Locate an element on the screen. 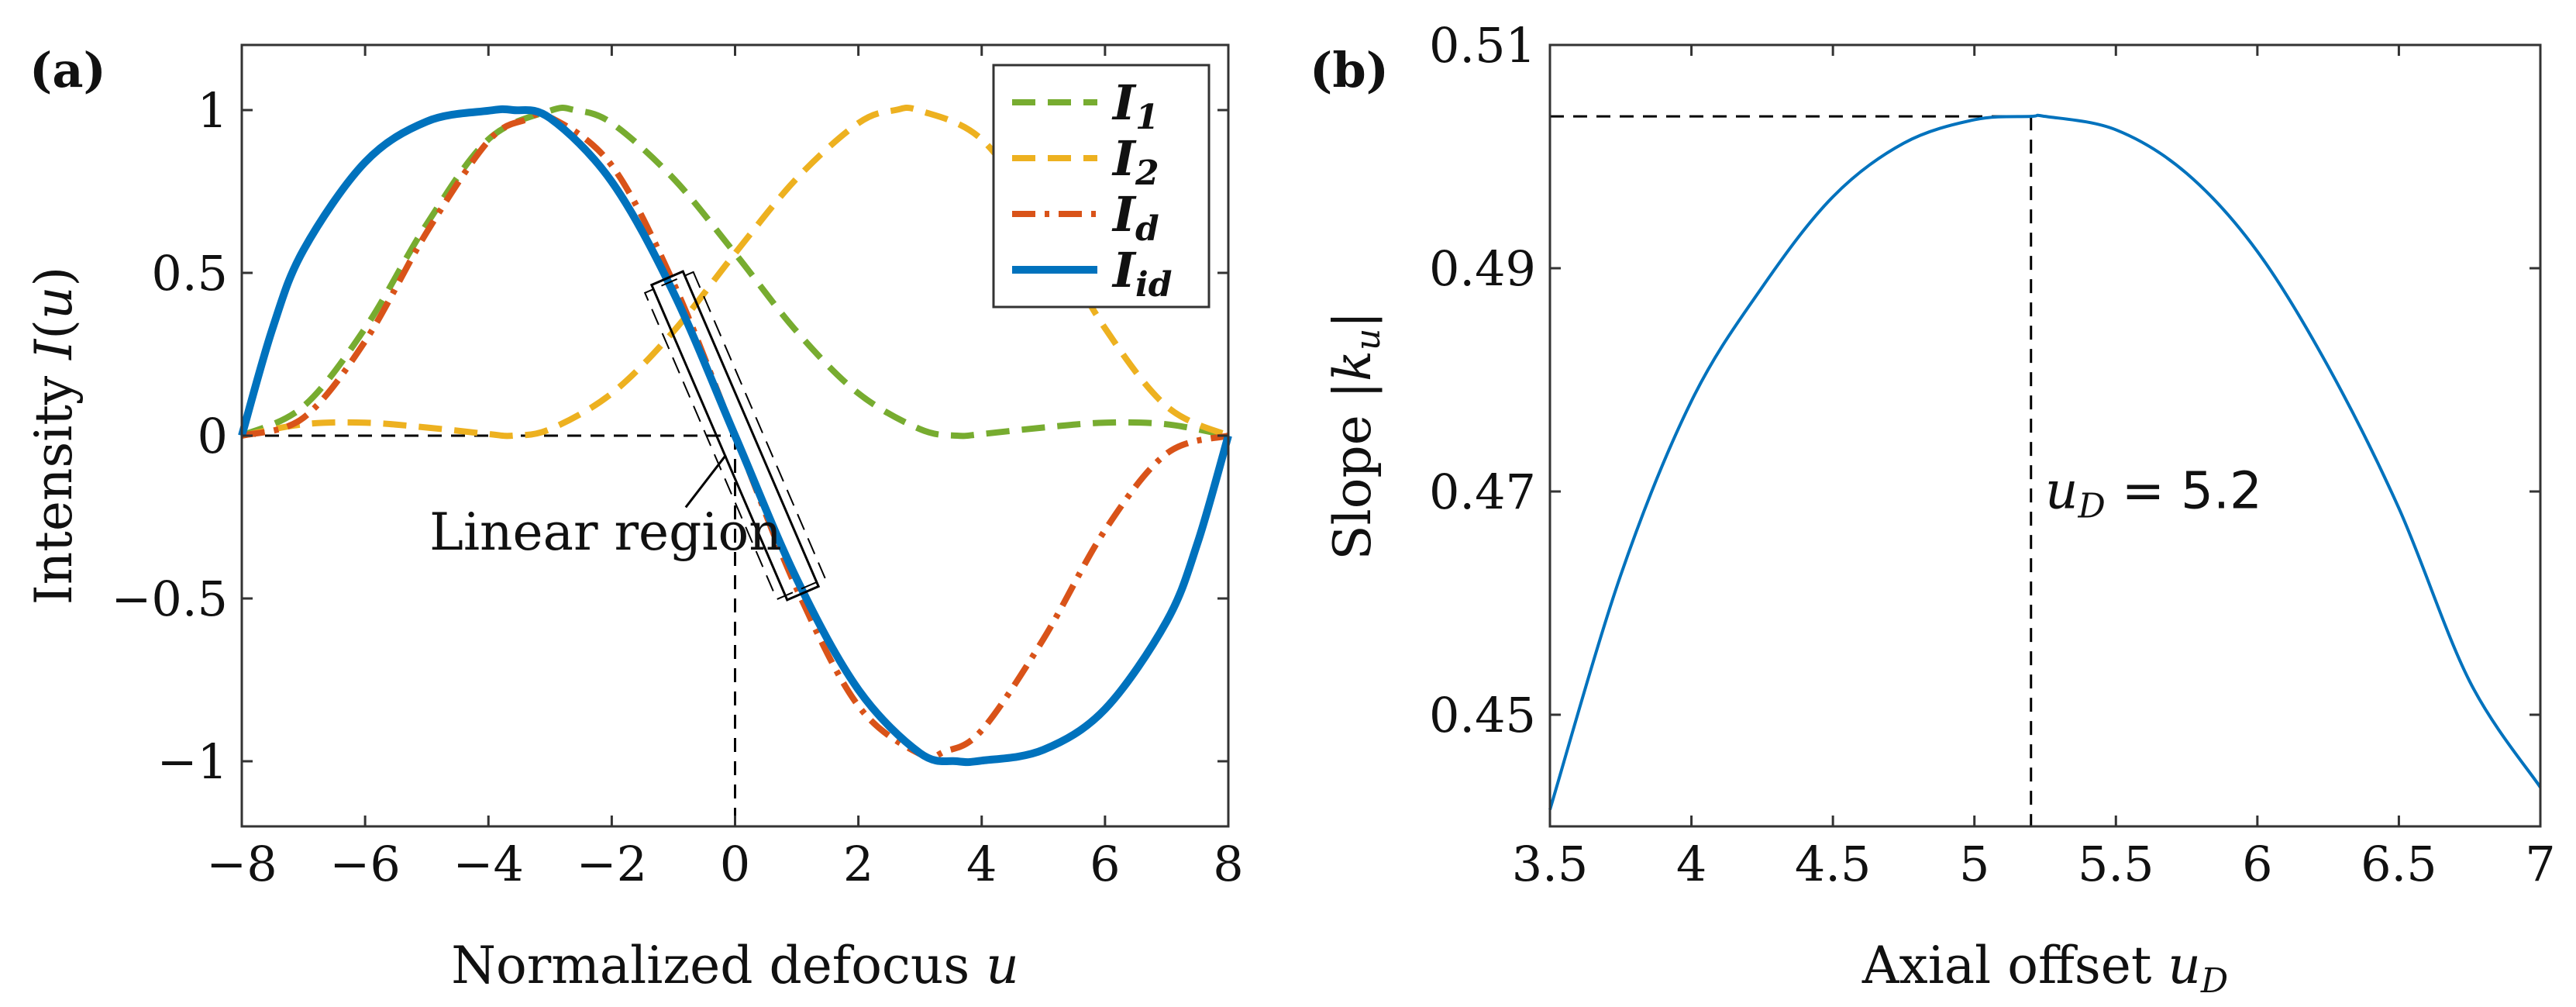  panel-a-xtick-label: −2 is located at coordinates (612, 864).